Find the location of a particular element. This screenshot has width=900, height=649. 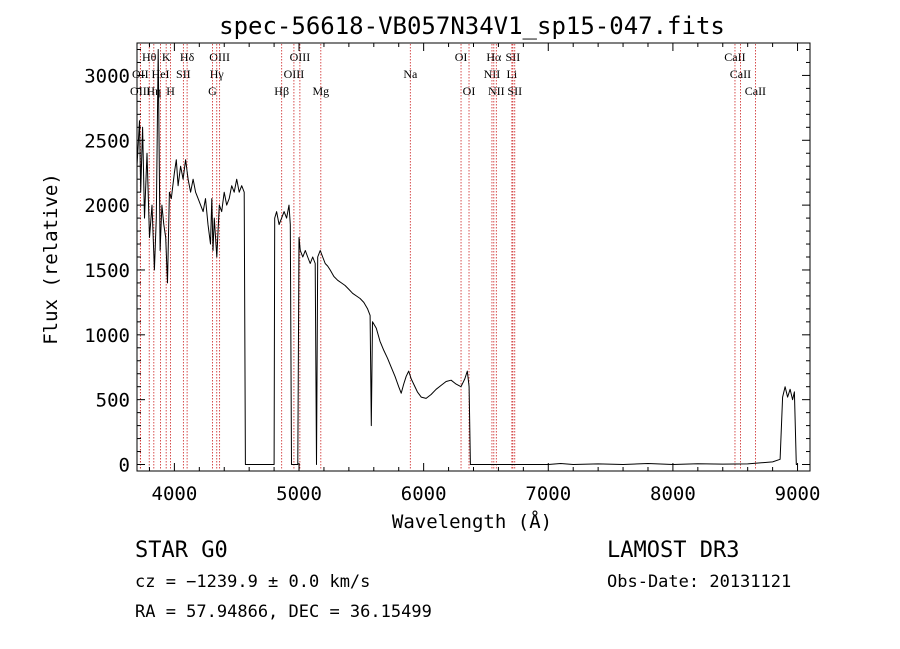

object-type: STAR G0 is located at coordinates (181, 550).